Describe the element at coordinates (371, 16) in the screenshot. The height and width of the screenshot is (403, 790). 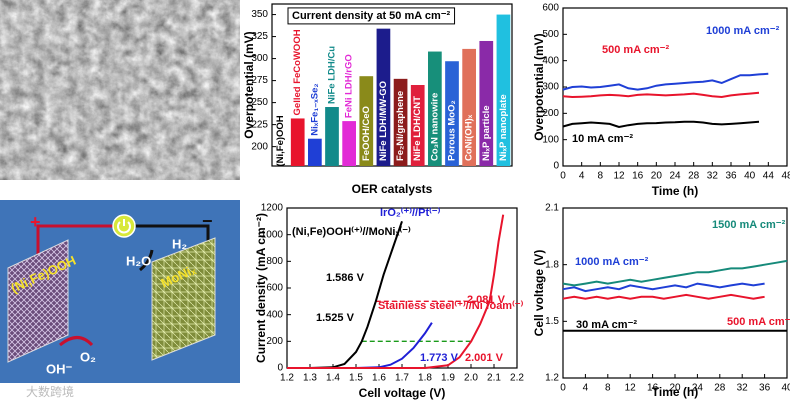
I see `chart-title: Current density at 50 mA cm⁻²` at that location.